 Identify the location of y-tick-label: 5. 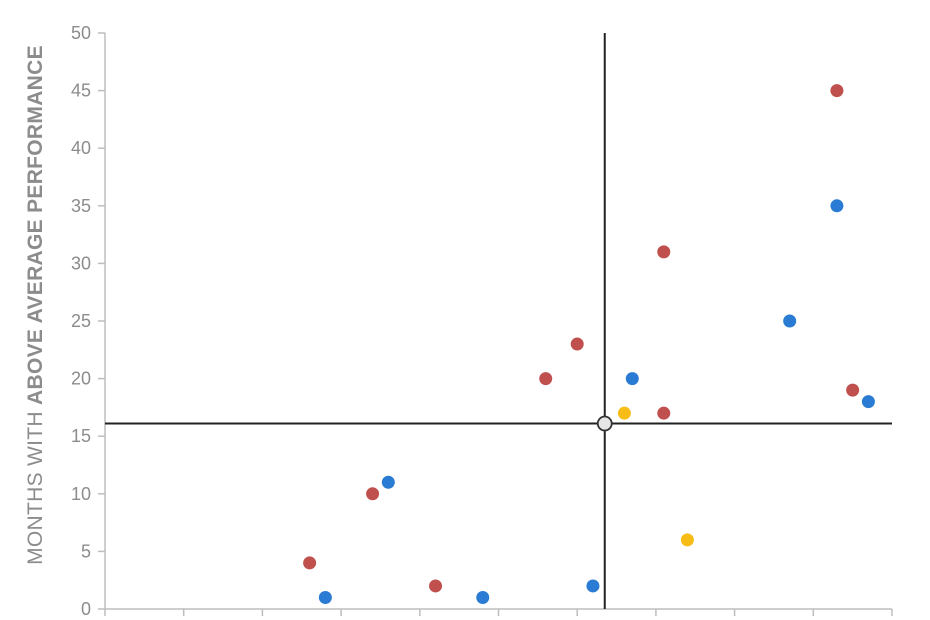
(86, 551).